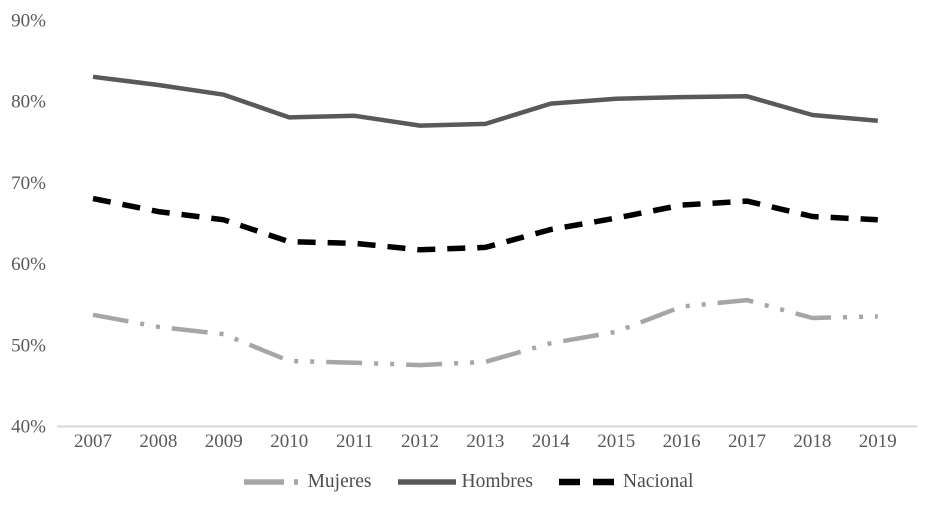  What do you see at coordinates (658, 481) in the screenshot?
I see `legend-label-nacional: Nacional` at bounding box center [658, 481].